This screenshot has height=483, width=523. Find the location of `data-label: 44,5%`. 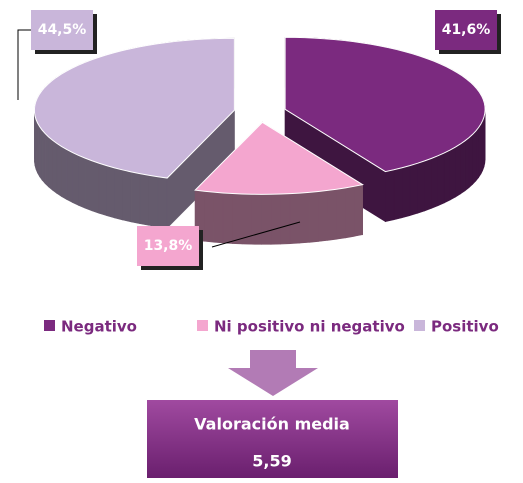

data-label: 44,5% is located at coordinates (62, 30).